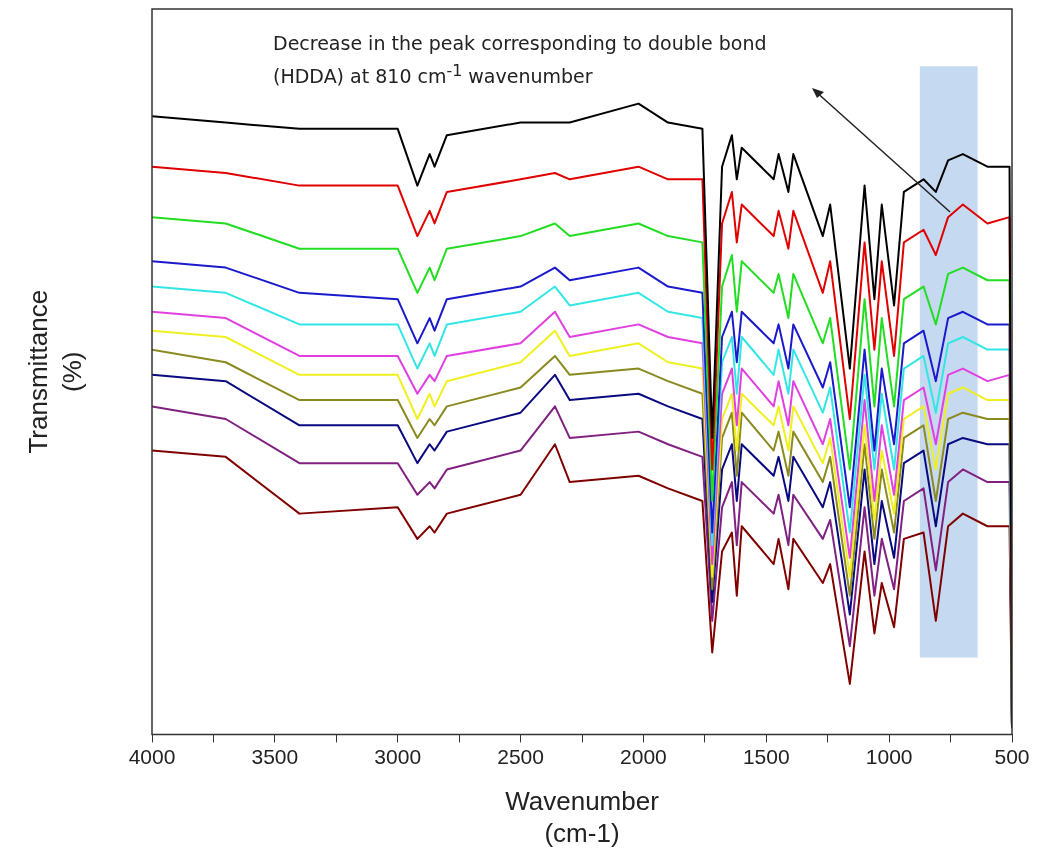 The height and width of the screenshot is (859, 1048). What do you see at coordinates (520, 756) in the screenshot?
I see `x-tick-label: 2500` at bounding box center [520, 756].